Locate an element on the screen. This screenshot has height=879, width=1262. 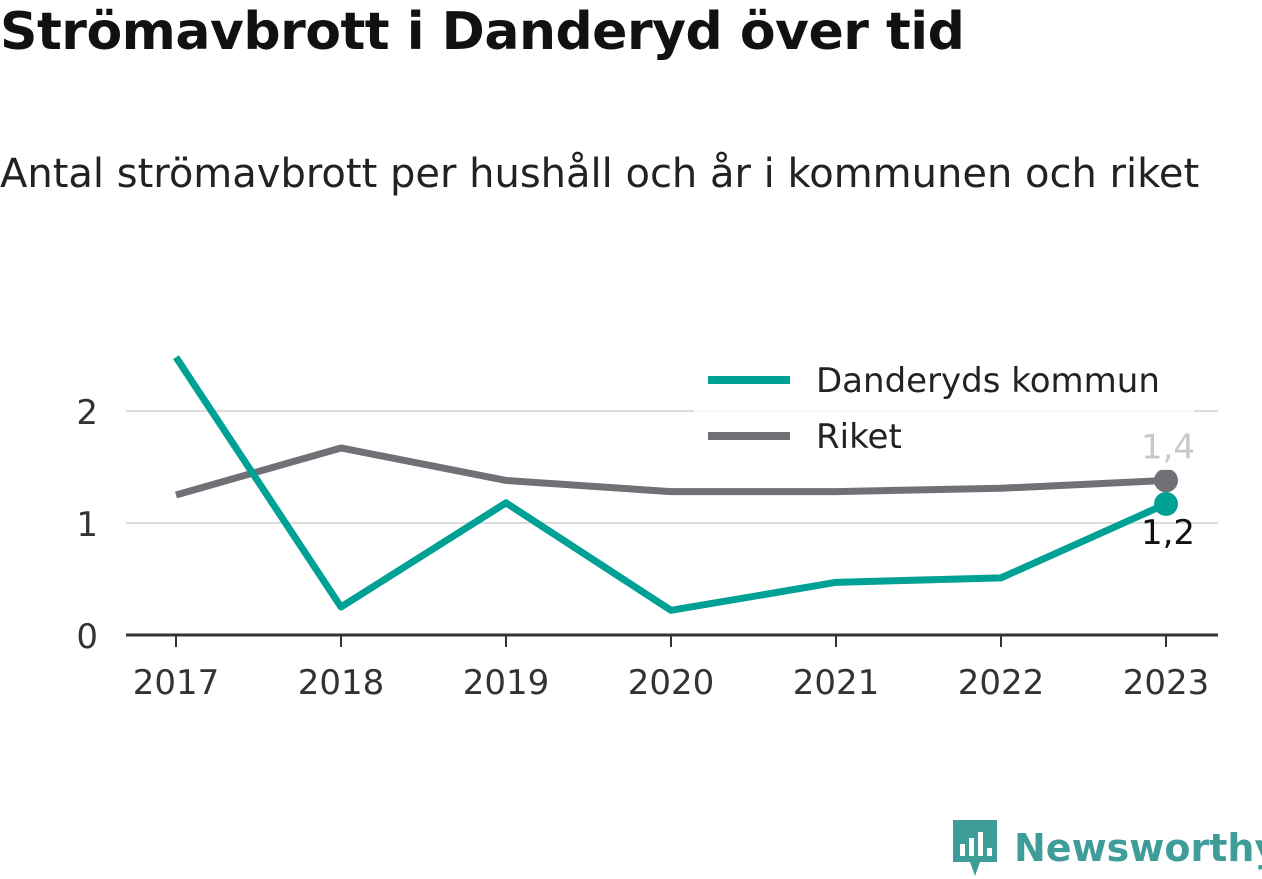
y-tick-label: 1 is located at coordinates (87, 525).